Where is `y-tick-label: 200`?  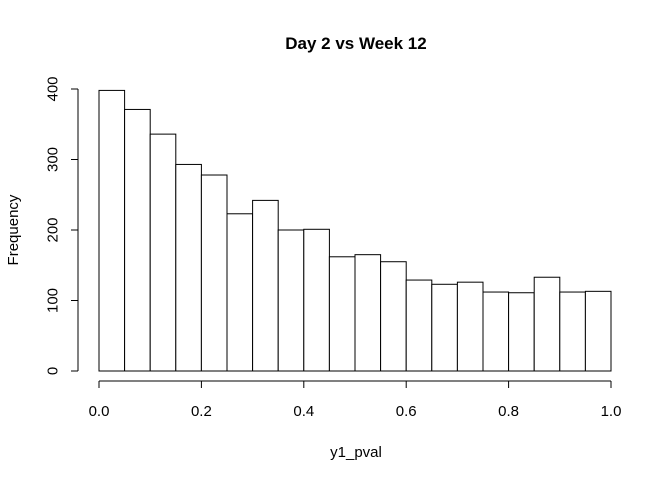 y-tick-label: 200 is located at coordinates (53, 229).